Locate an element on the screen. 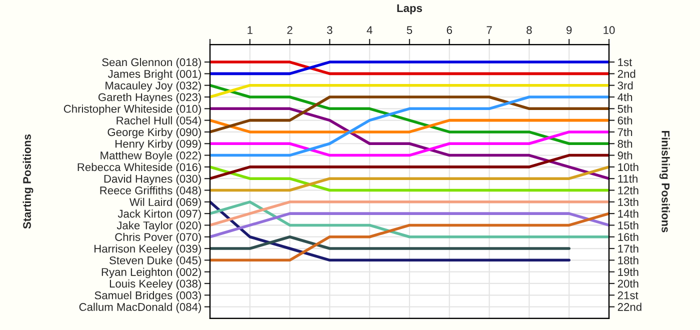 The image size is (700, 330). category-label: Wil Laird (069) is located at coordinates (165, 203).